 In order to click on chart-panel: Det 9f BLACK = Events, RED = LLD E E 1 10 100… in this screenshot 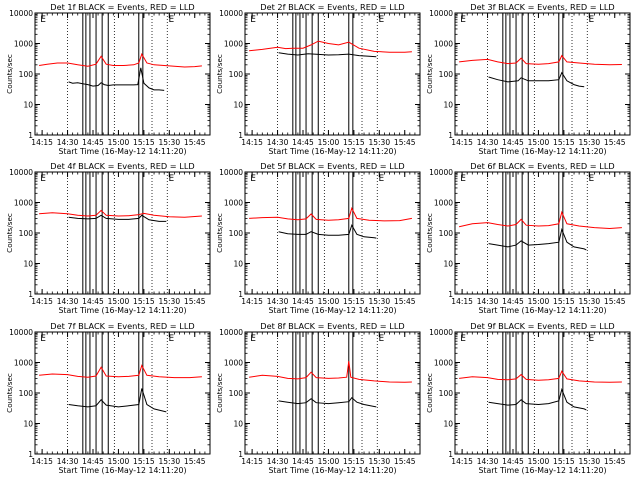, I will do `click(528, 398)`.